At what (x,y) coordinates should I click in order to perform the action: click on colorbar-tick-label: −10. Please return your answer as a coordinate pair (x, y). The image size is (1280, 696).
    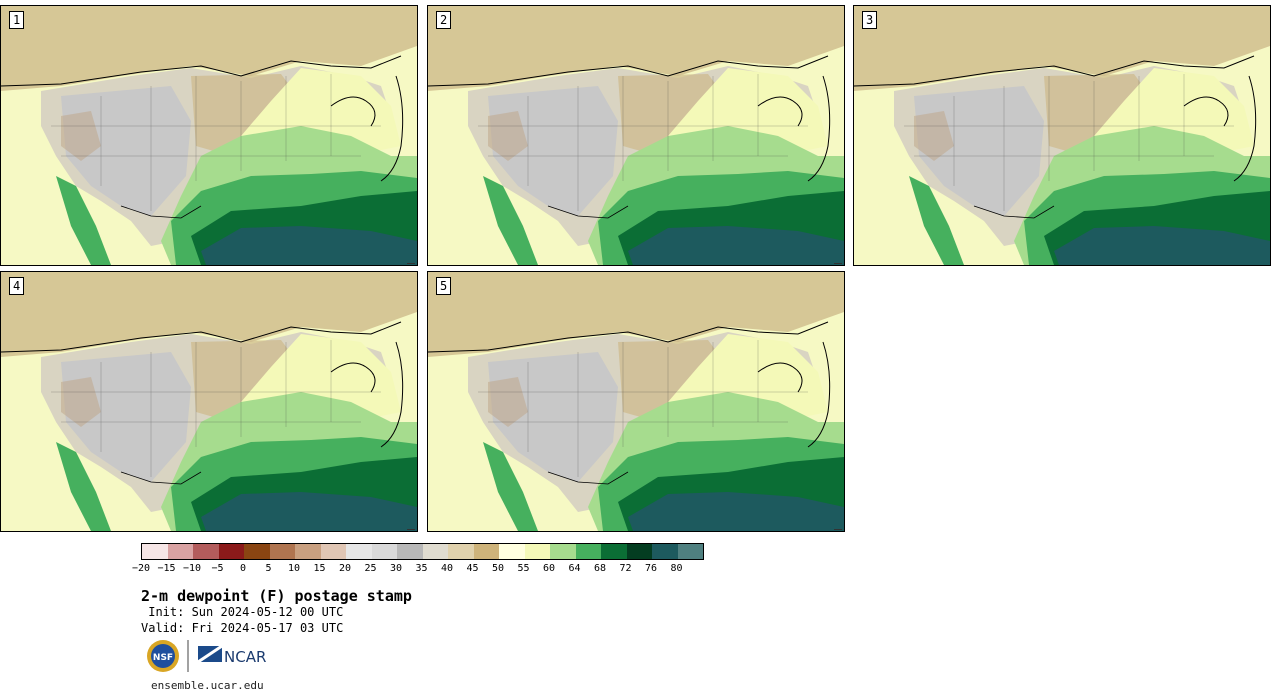
    Looking at the image, I should click on (192, 568).